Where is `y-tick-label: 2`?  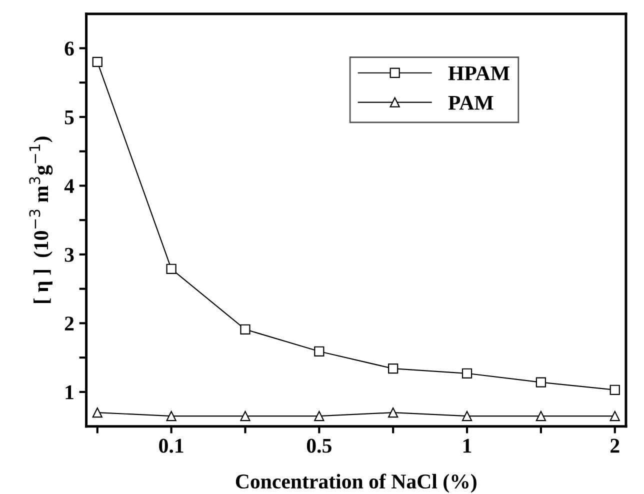
y-tick-label: 2 is located at coordinates (69, 323).